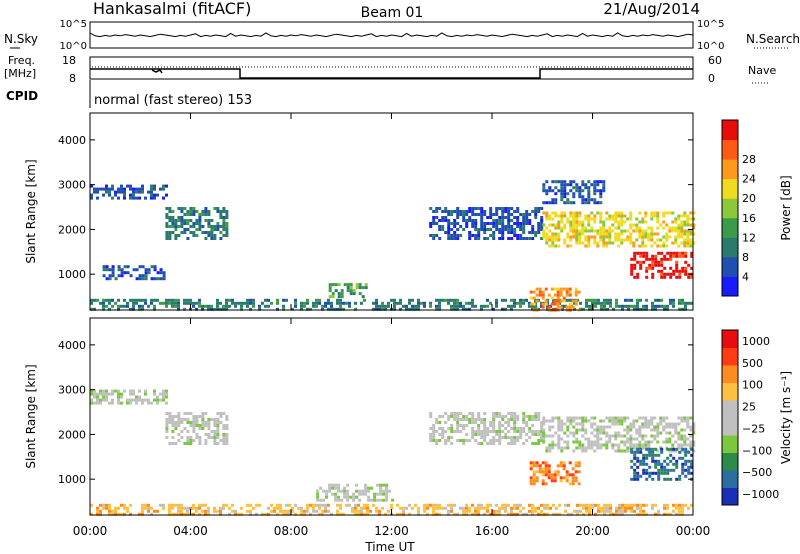  I want to click on nsky-tick-high: 10^5, so click(73, 24).